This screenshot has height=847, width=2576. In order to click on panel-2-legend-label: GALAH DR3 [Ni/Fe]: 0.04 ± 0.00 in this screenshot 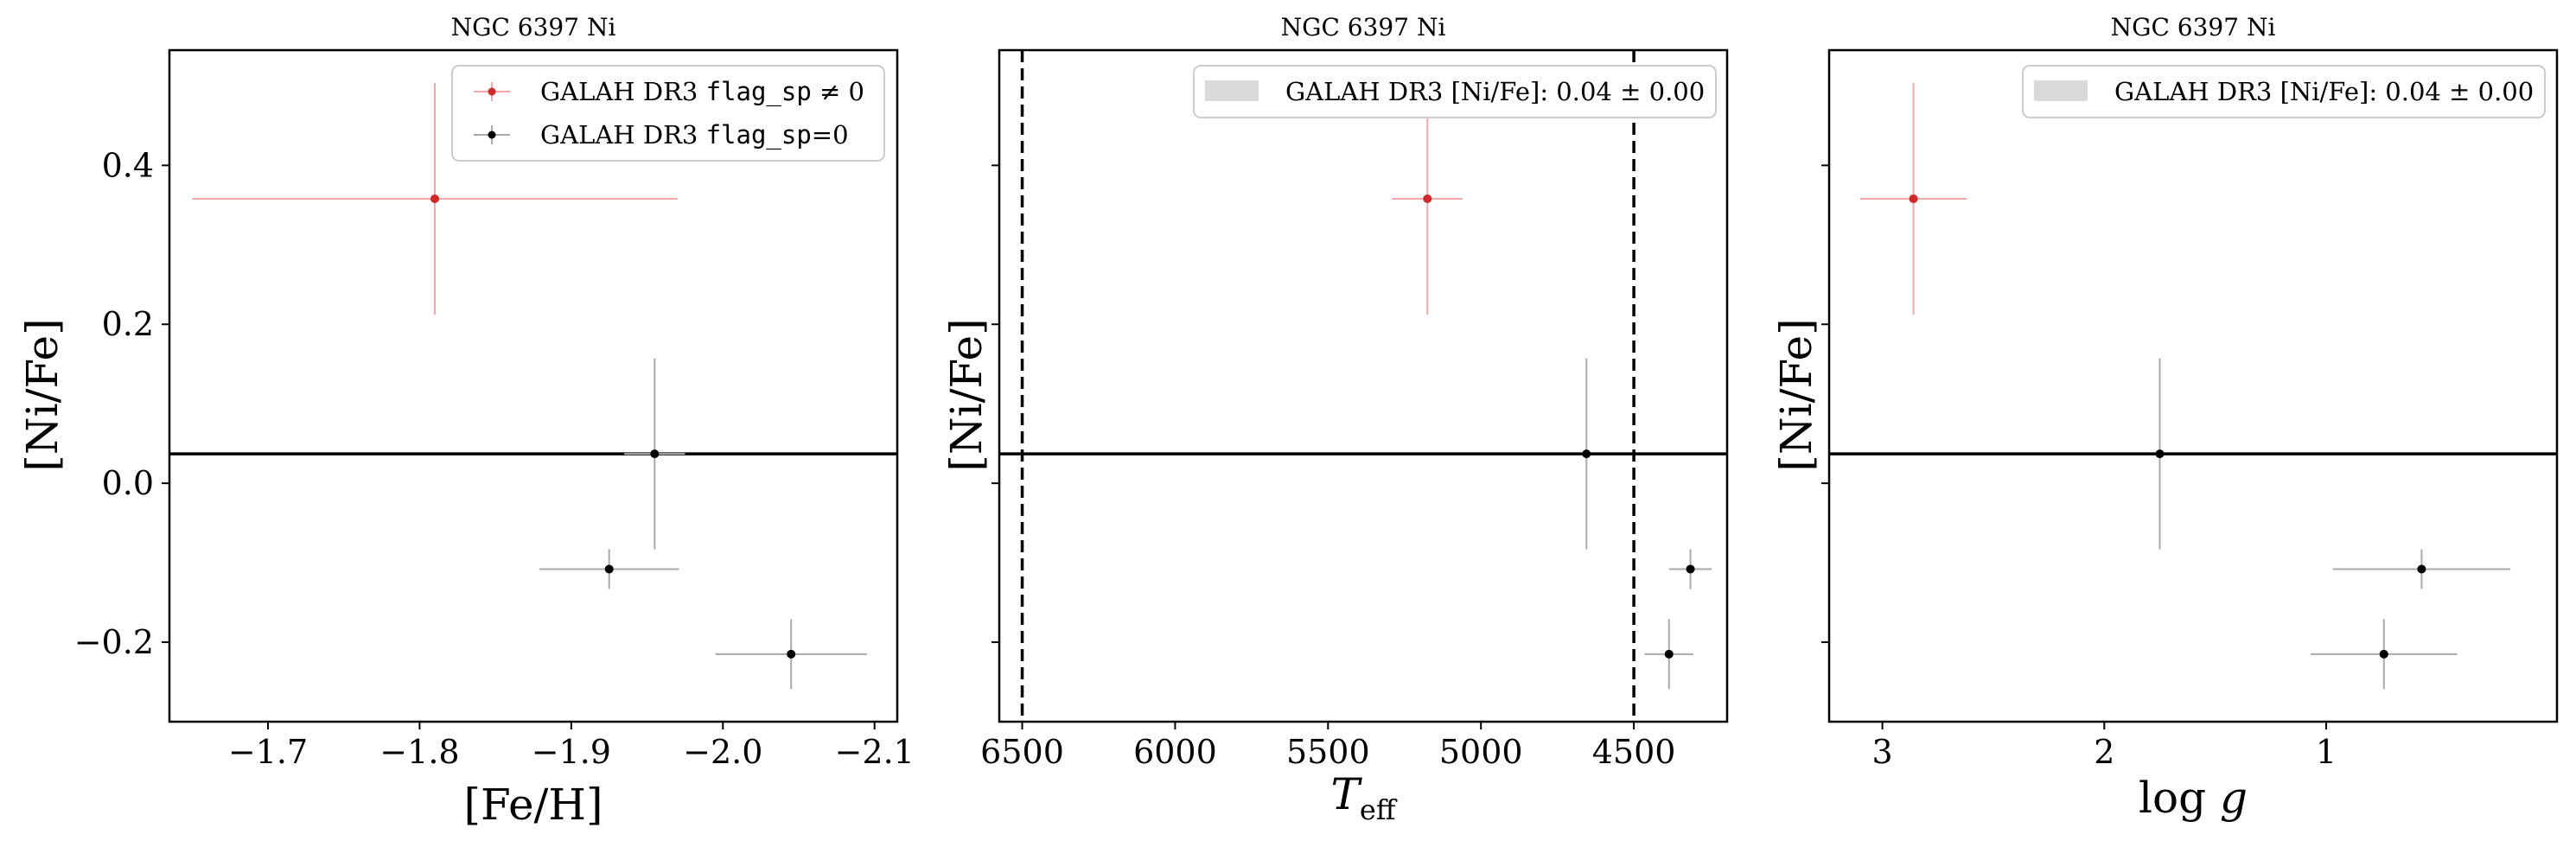, I will do `click(1495, 91)`.